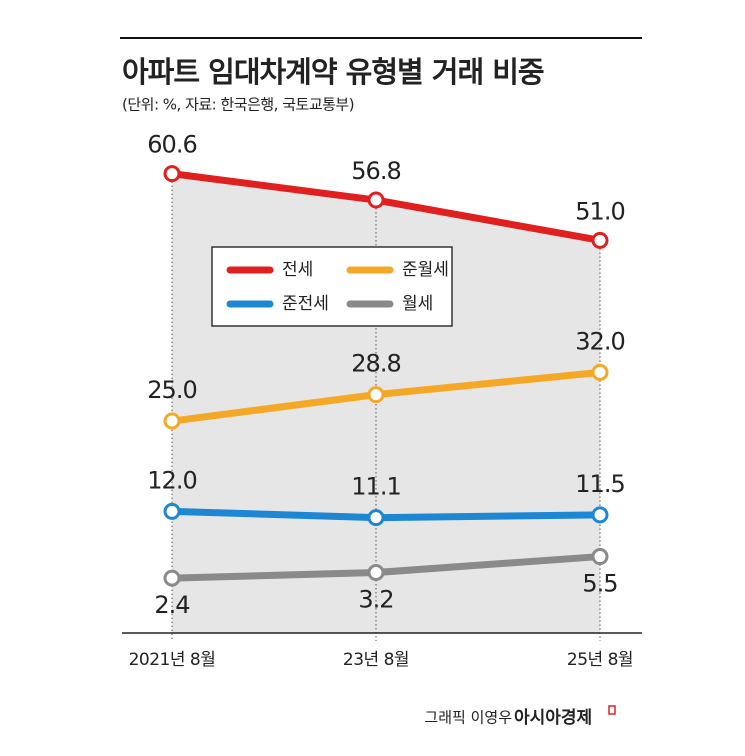 Image resolution: width=745 pixels, height=756 pixels. What do you see at coordinates (238, 105) in the screenshot?
I see `chart-subtitle: (단위: %, 자료: 한국은행, 국토교통부)` at bounding box center [238, 105].